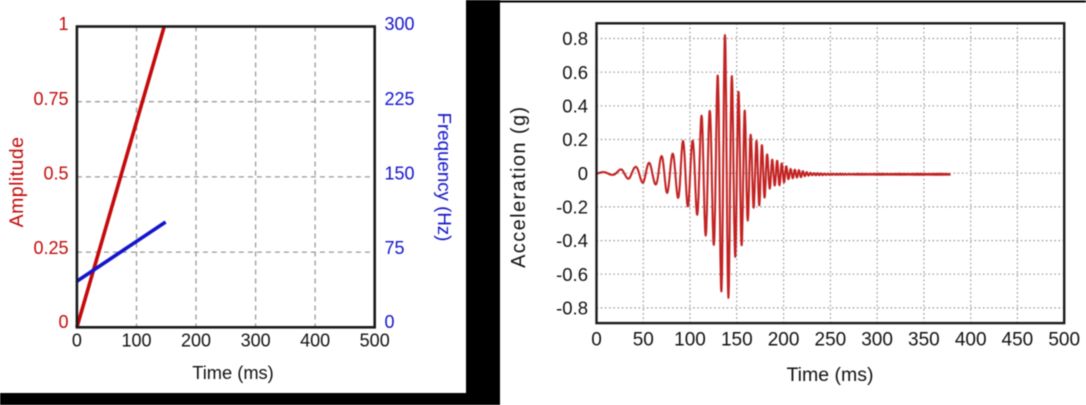 The width and height of the screenshot is (1086, 405). I want to click on svg-text: 250, so click(831, 340).